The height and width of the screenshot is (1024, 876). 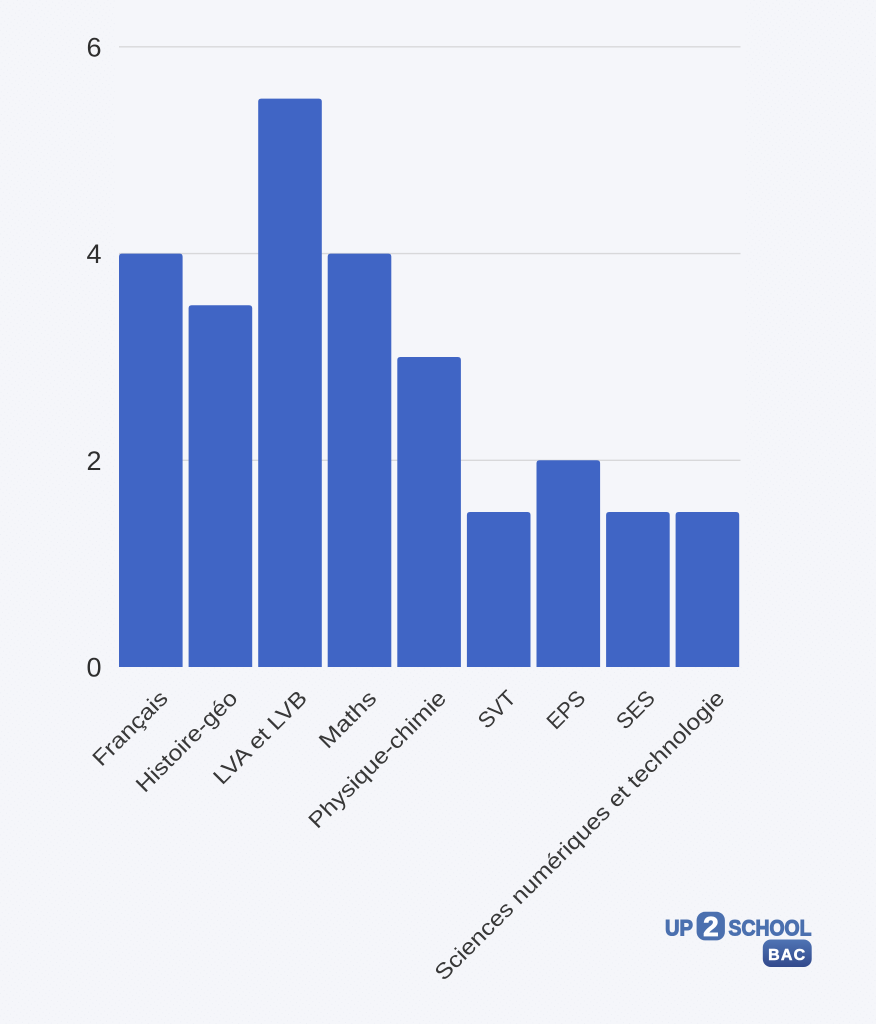 What do you see at coordinates (679, 928) in the screenshot?
I see `svg-text: UP` at bounding box center [679, 928].